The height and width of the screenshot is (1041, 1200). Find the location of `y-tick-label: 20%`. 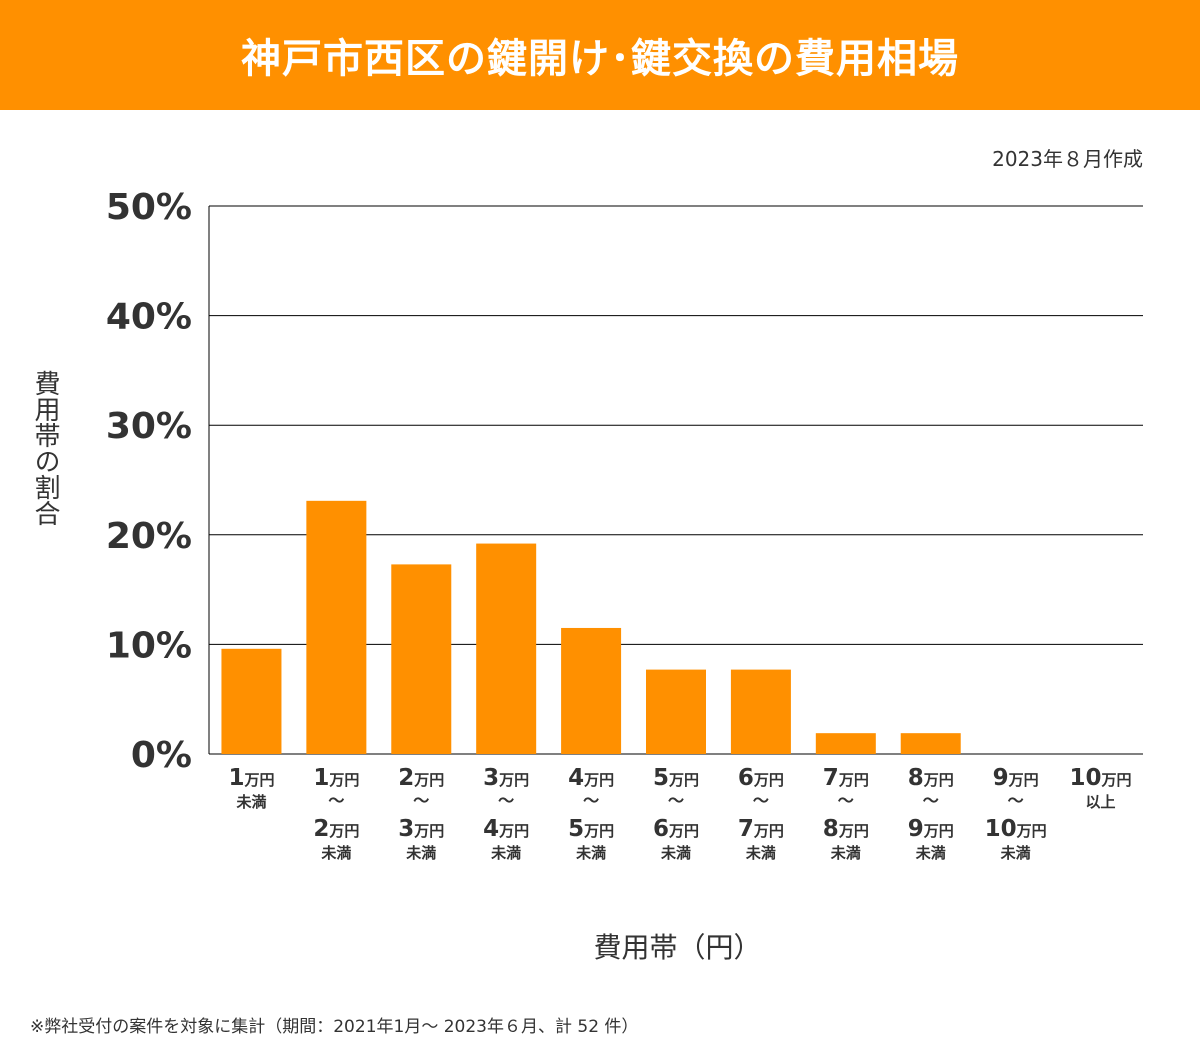

y-tick-label: 20% is located at coordinates (149, 536).